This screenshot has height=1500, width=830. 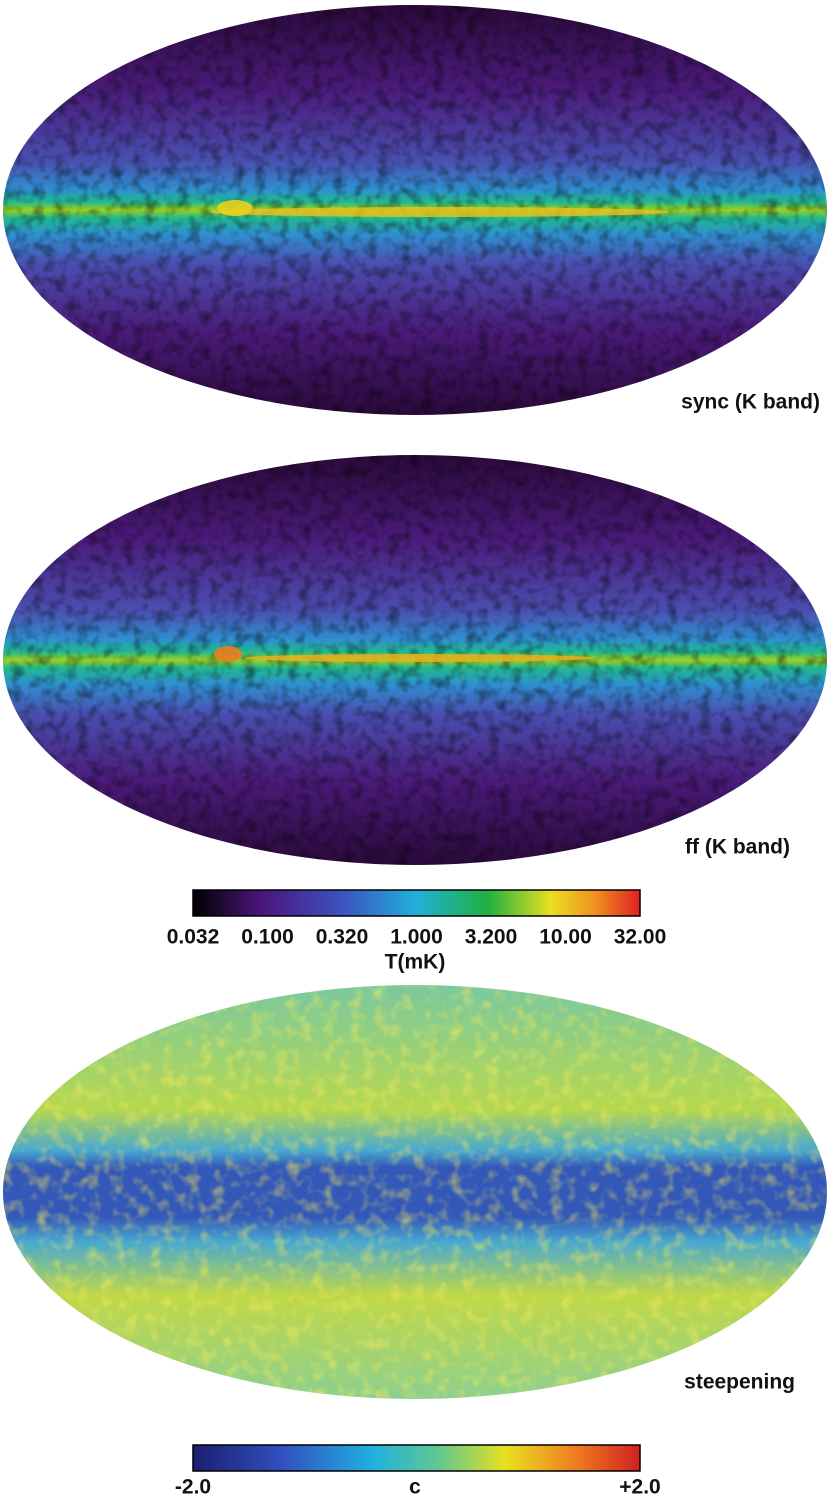 I want to click on colorbar-tick-label: 3.200, so click(x=491, y=937).